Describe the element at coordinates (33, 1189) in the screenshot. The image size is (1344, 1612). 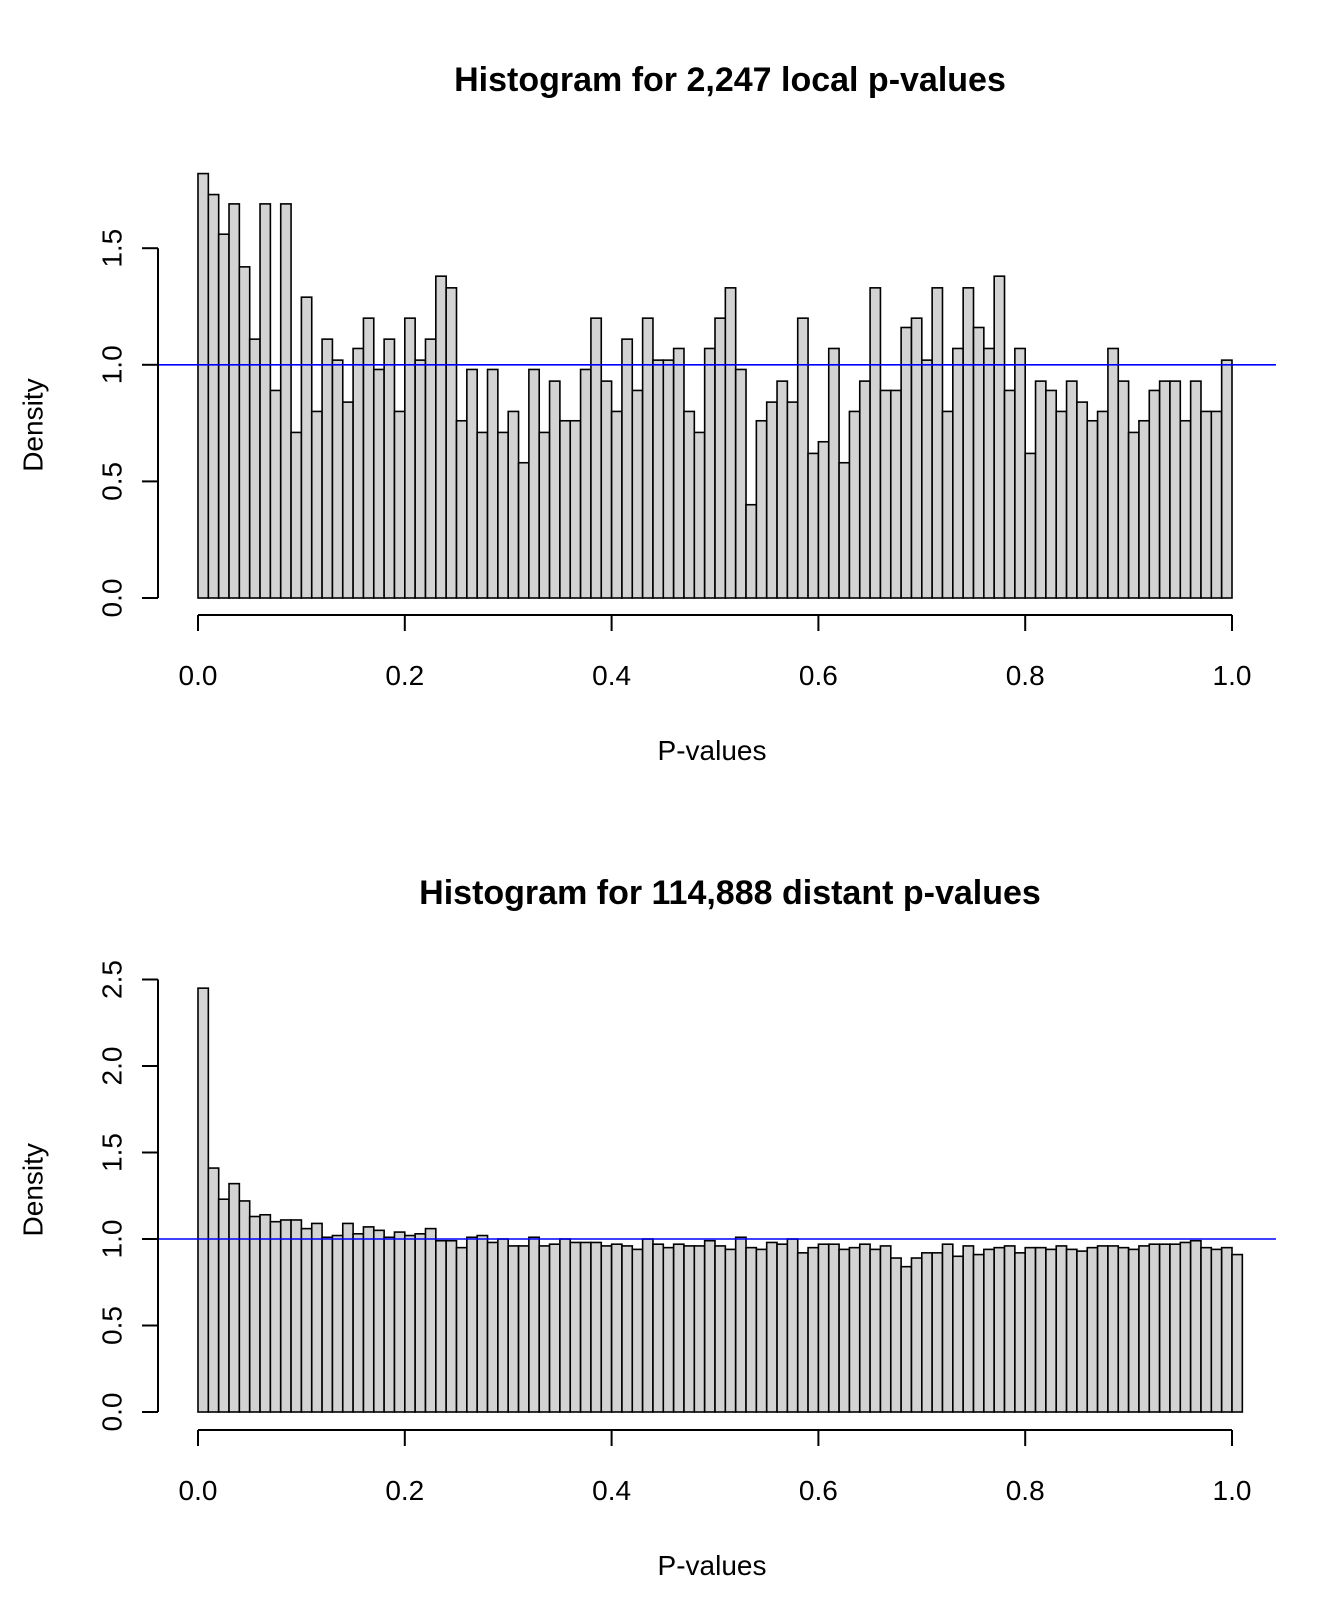
I see `y-axis-label: Density` at that location.